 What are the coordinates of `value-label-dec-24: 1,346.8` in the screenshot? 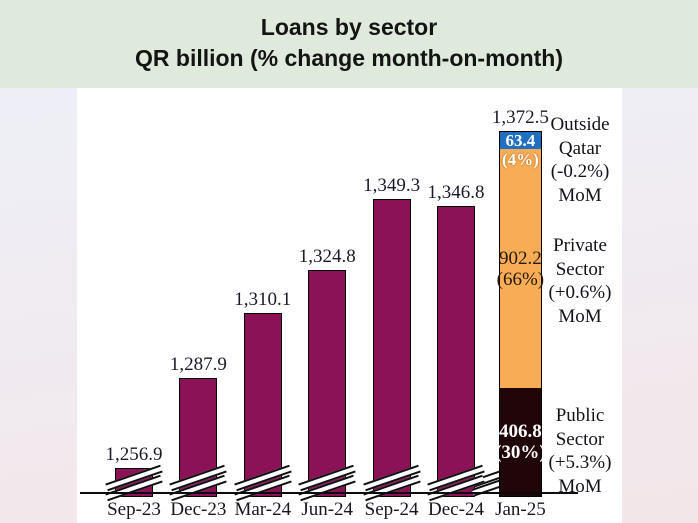 It's located at (456, 193).